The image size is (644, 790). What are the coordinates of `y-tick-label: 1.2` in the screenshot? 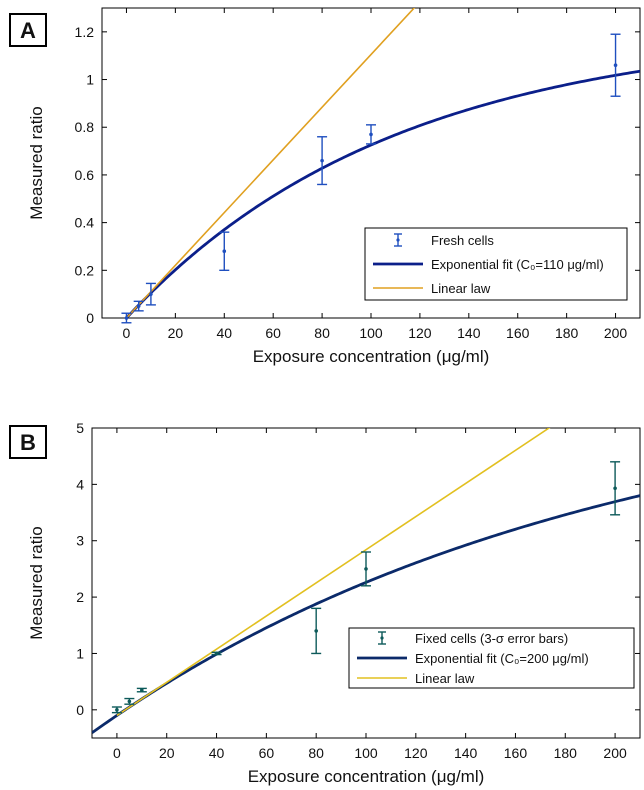 It's located at (85, 32).